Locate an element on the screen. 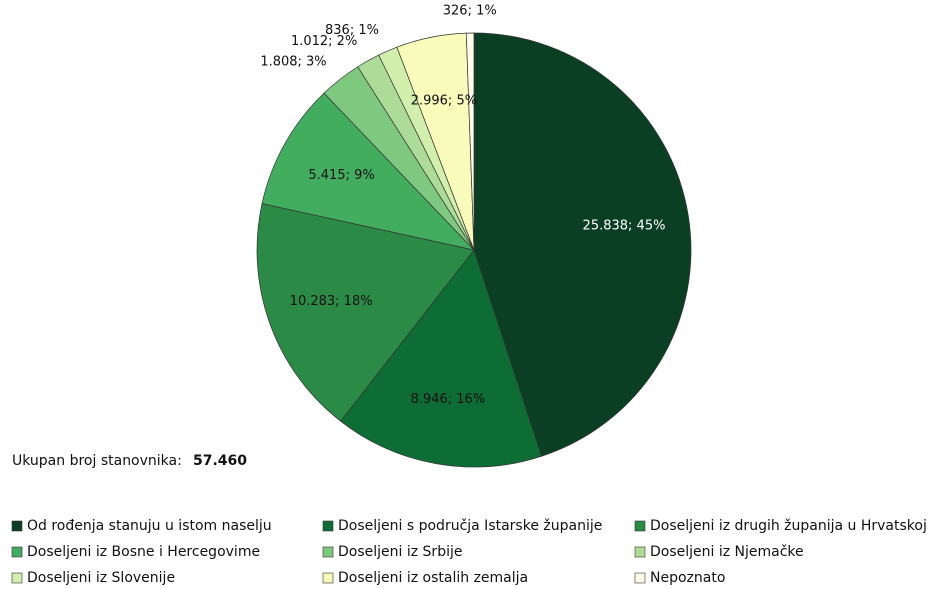  data-label: 326; 1% is located at coordinates (470, 11).